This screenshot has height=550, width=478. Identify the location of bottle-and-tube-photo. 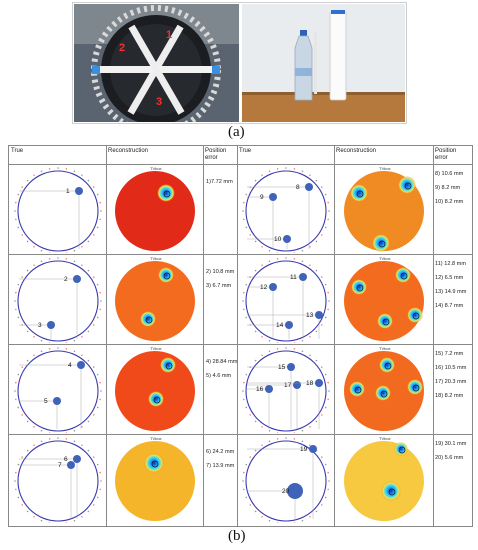
(323, 63).